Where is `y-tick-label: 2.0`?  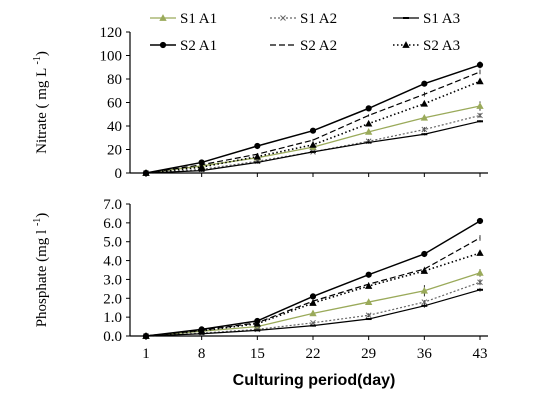
y-tick-label: 2.0 is located at coordinates (112, 299).